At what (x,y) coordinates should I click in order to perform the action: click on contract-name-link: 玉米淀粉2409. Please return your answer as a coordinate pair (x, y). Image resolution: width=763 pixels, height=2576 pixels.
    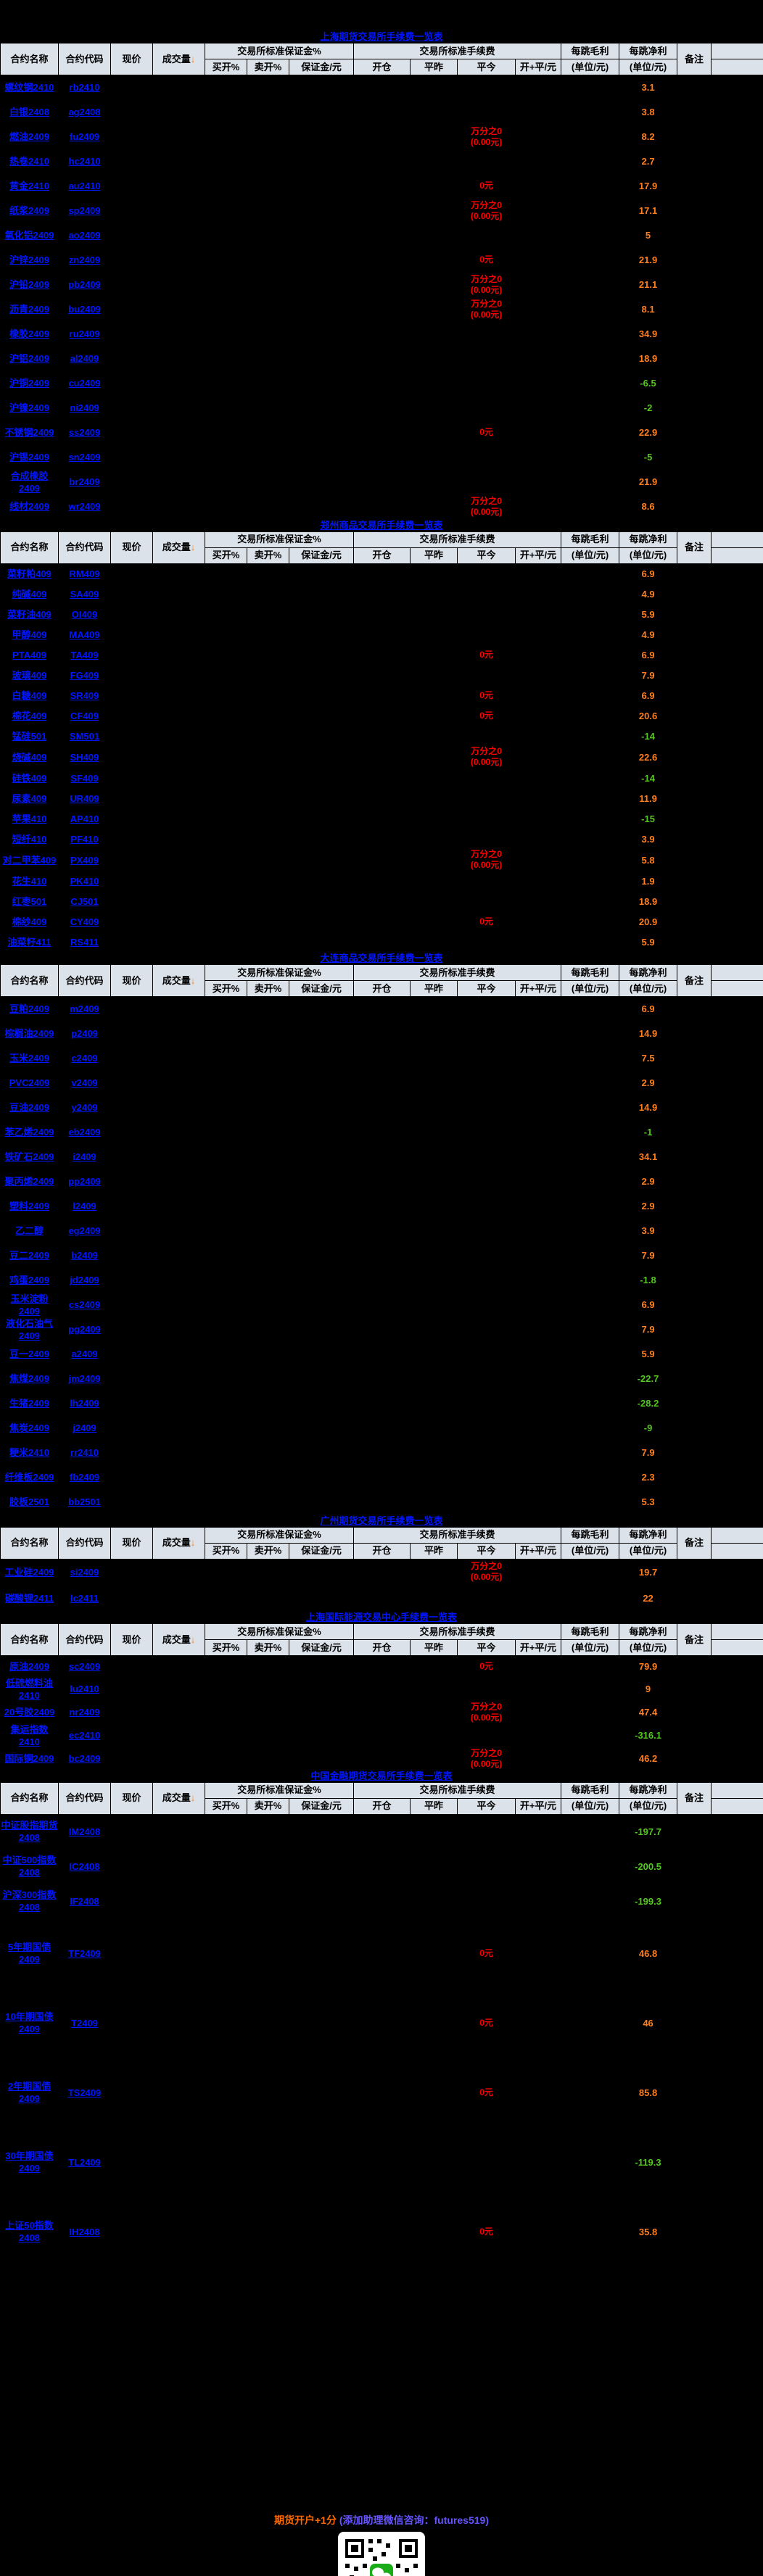
    Looking at the image, I should click on (29, 1305).